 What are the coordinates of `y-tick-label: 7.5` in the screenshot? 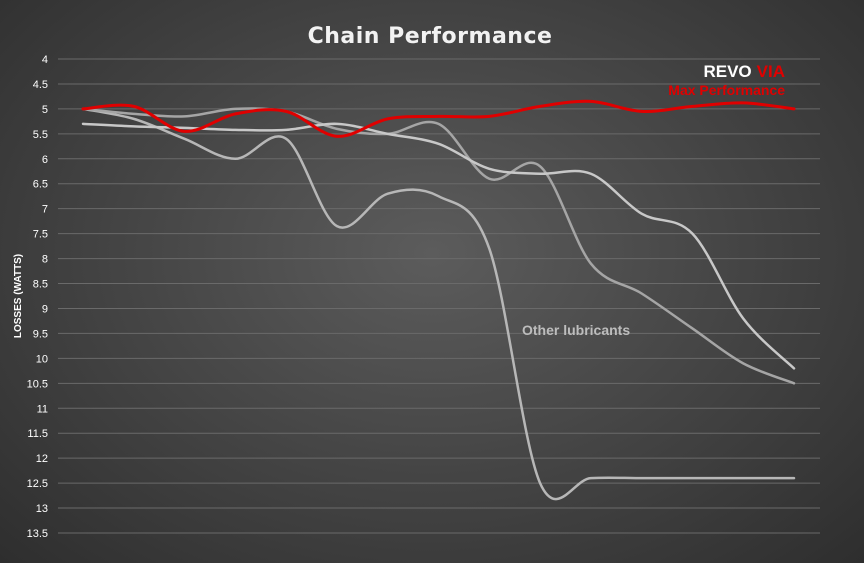 It's located at (40, 235).